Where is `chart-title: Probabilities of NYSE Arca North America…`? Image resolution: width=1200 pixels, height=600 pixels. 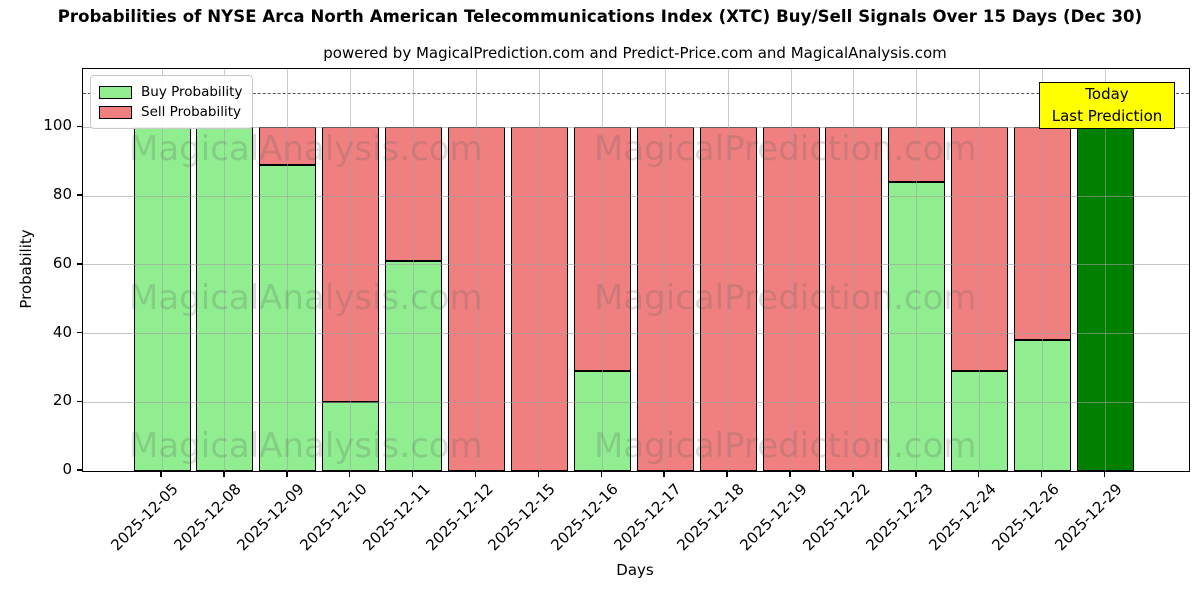
chart-title: Probabilities of NYSE Arca North America… is located at coordinates (600, 16).